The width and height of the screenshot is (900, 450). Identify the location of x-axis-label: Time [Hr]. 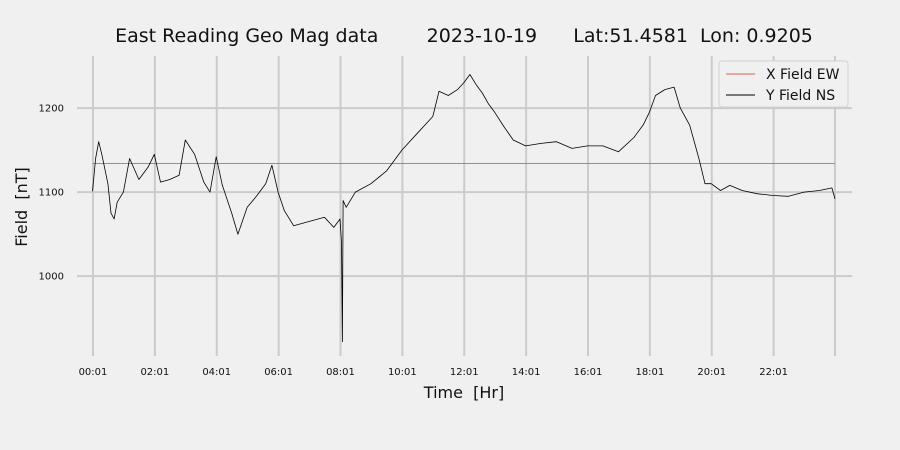
(463, 392).